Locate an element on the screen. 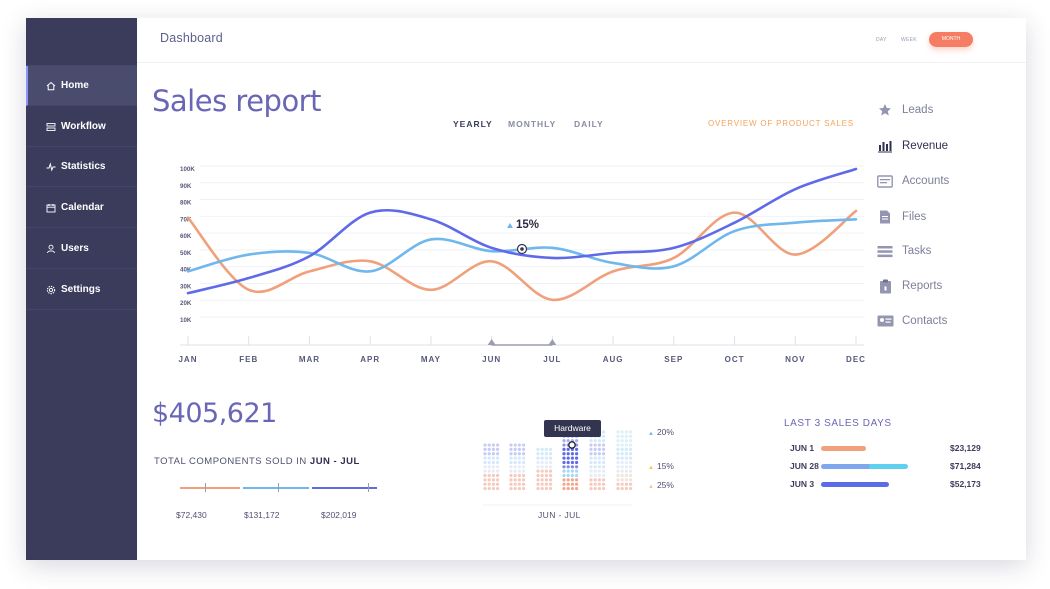 The width and height of the screenshot is (1050, 589). right-nav-reports: Reports is located at coordinates (909, 286).